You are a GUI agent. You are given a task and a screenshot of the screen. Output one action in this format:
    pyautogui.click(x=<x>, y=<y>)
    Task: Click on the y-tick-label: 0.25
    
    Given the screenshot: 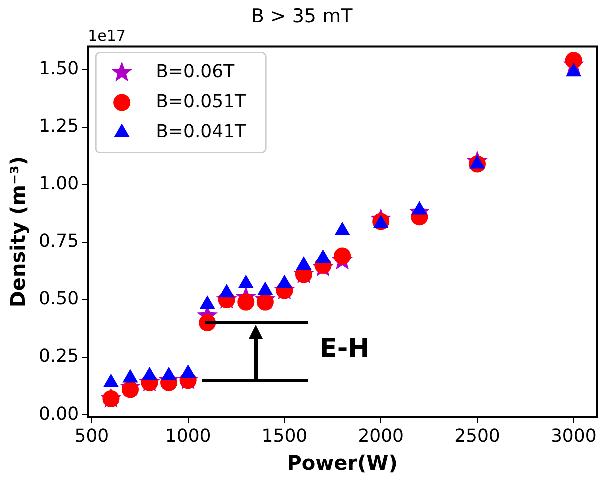 What is the action you would take?
    pyautogui.click(x=59, y=357)
    